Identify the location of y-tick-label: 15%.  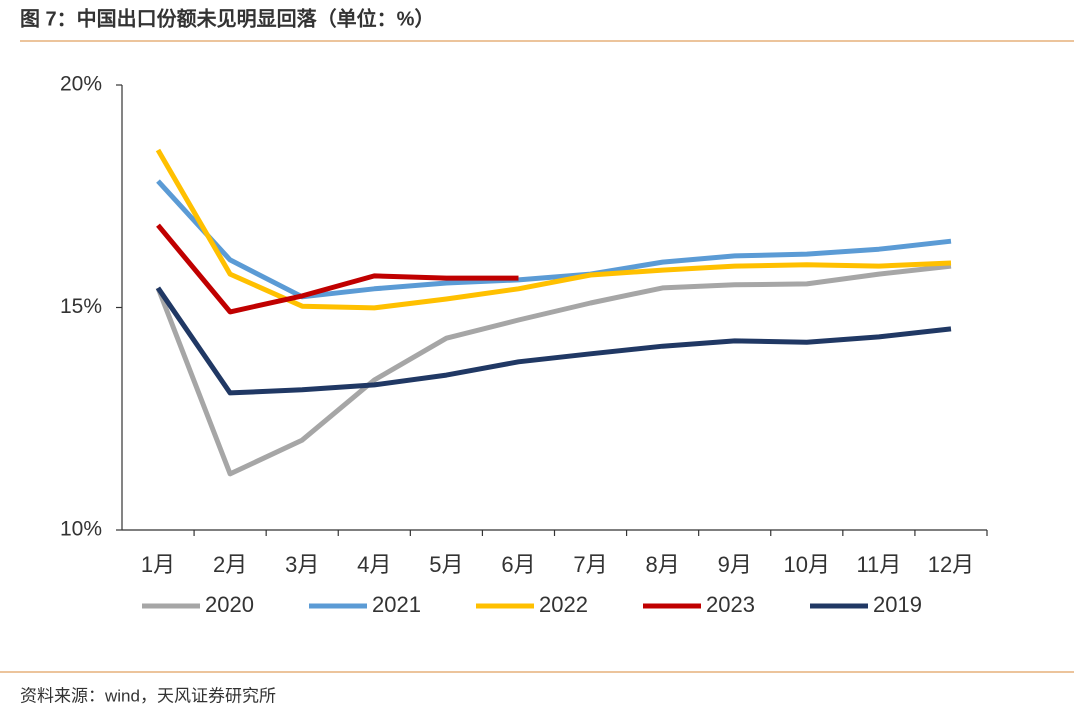
(81, 306).